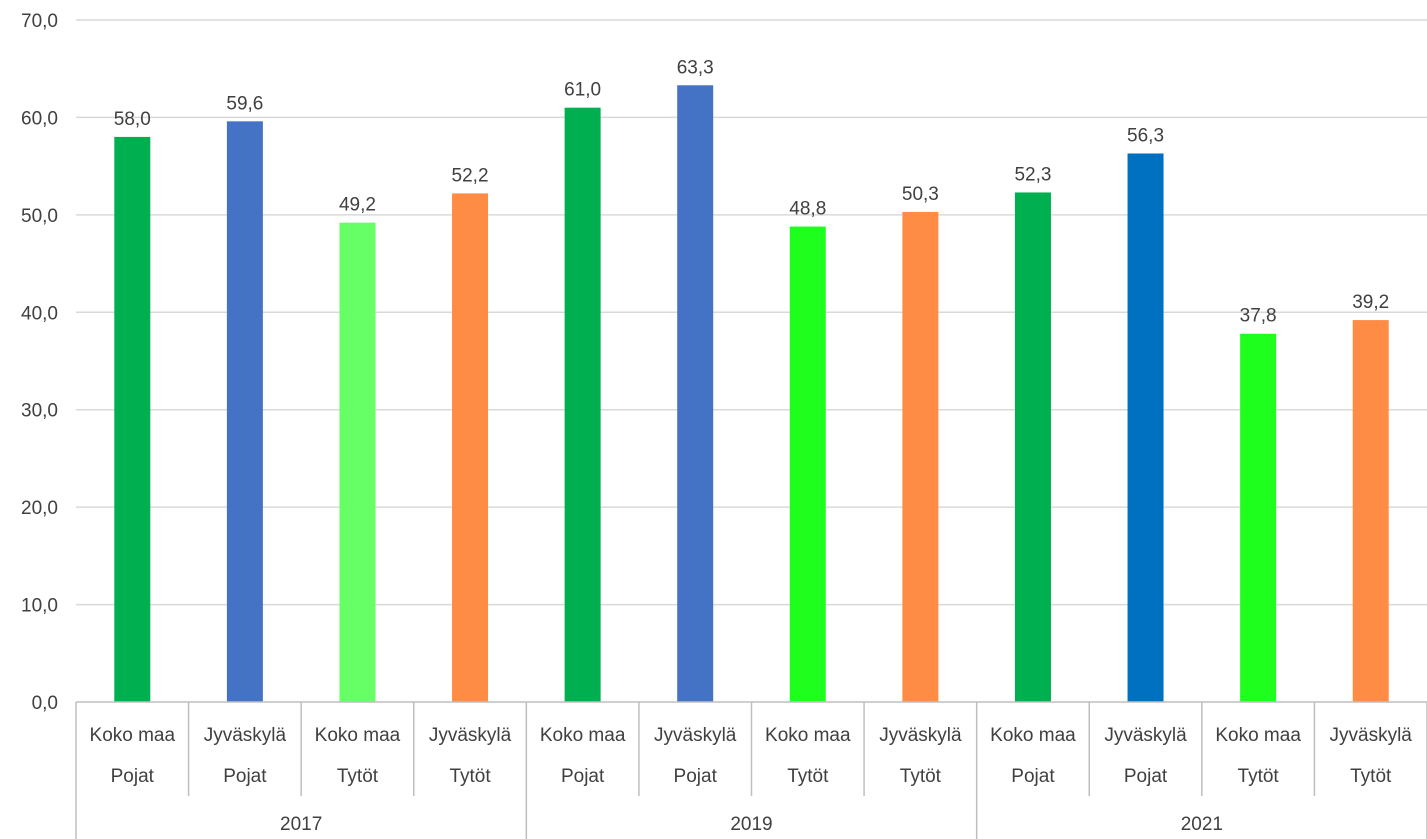 Image resolution: width=1427 pixels, height=839 pixels. Describe the element at coordinates (1032, 174) in the screenshot. I see `data-label: 52,3` at that location.